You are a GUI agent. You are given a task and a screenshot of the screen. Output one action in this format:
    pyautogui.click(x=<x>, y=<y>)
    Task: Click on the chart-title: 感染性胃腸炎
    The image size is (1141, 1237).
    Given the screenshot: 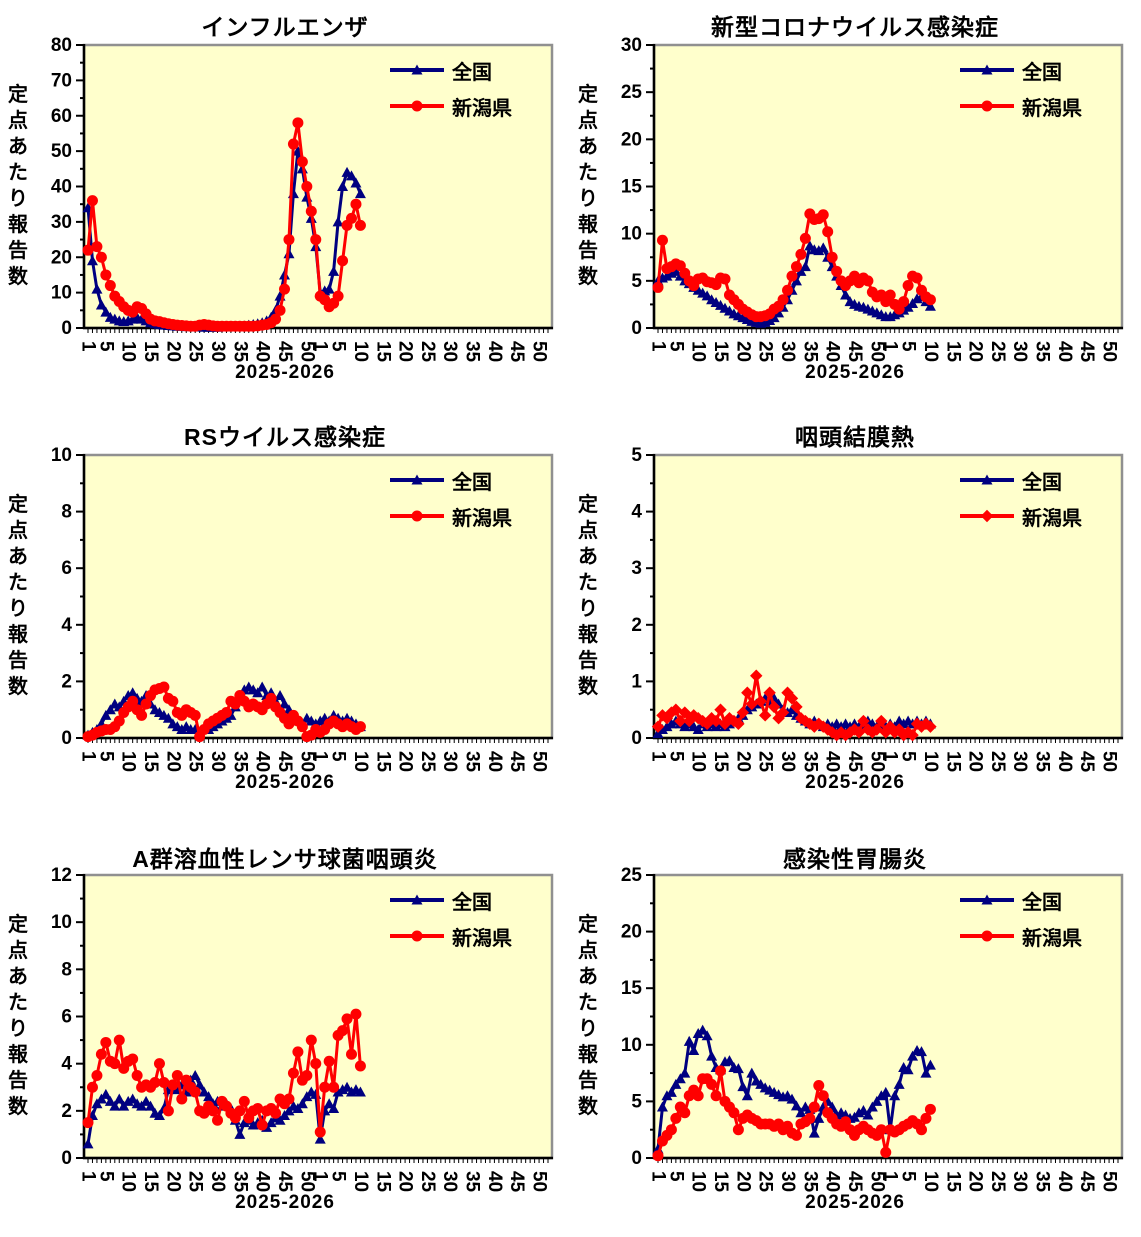 What is the action you would take?
    pyautogui.click(x=855, y=859)
    